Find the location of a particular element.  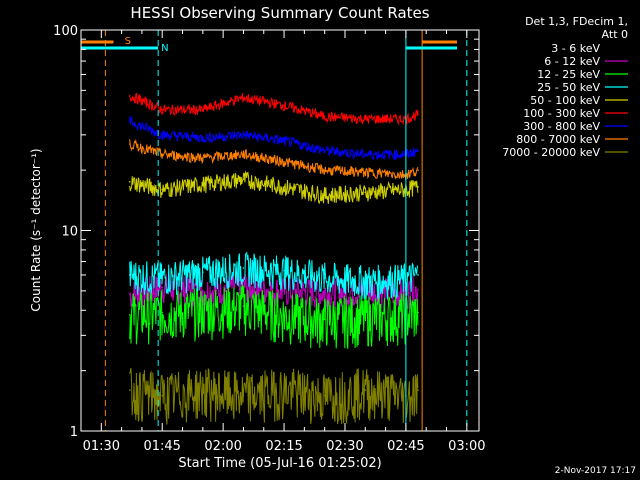

legend-title-line: Det 1,3, FDecim 1, is located at coordinates (576, 21).